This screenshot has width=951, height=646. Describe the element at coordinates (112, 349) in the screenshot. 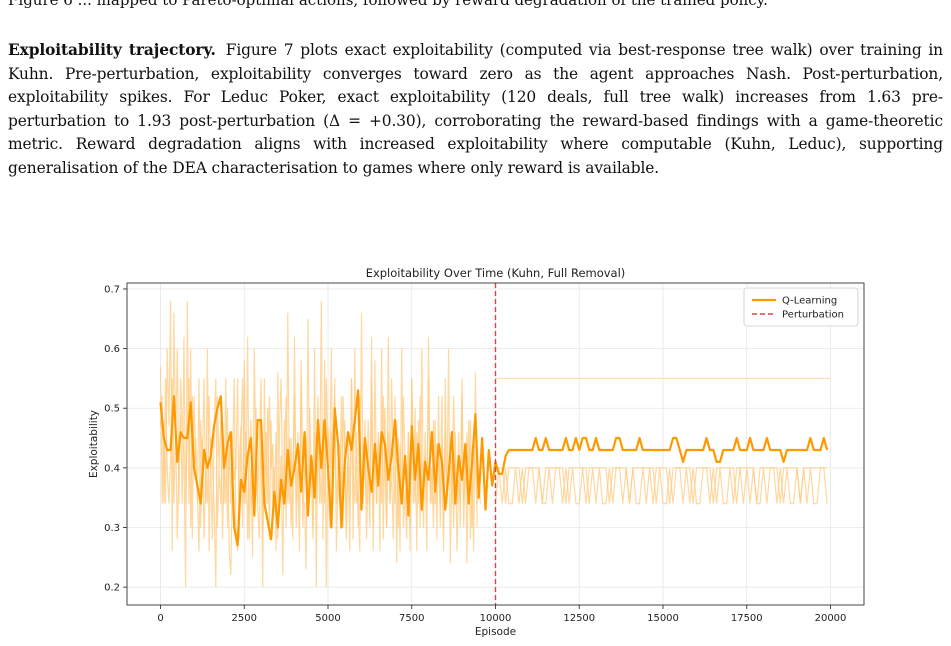

I see `y-tick-label: 0.6` at that location.